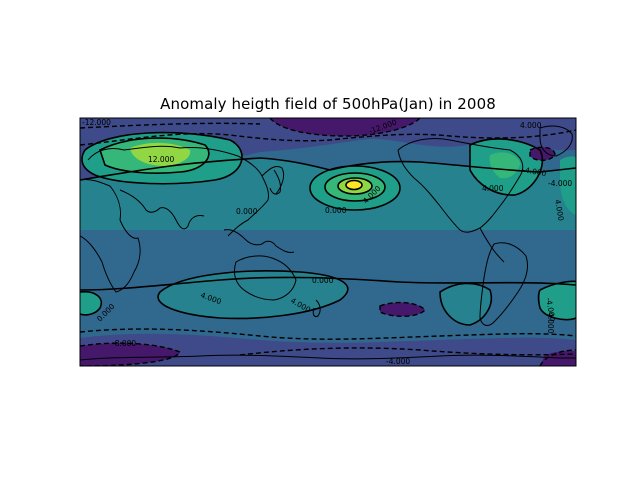 The width and height of the screenshot is (640, 480). What do you see at coordinates (110, 236) in the screenshot?
I see `coastline-africa` at bounding box center [110, 236].